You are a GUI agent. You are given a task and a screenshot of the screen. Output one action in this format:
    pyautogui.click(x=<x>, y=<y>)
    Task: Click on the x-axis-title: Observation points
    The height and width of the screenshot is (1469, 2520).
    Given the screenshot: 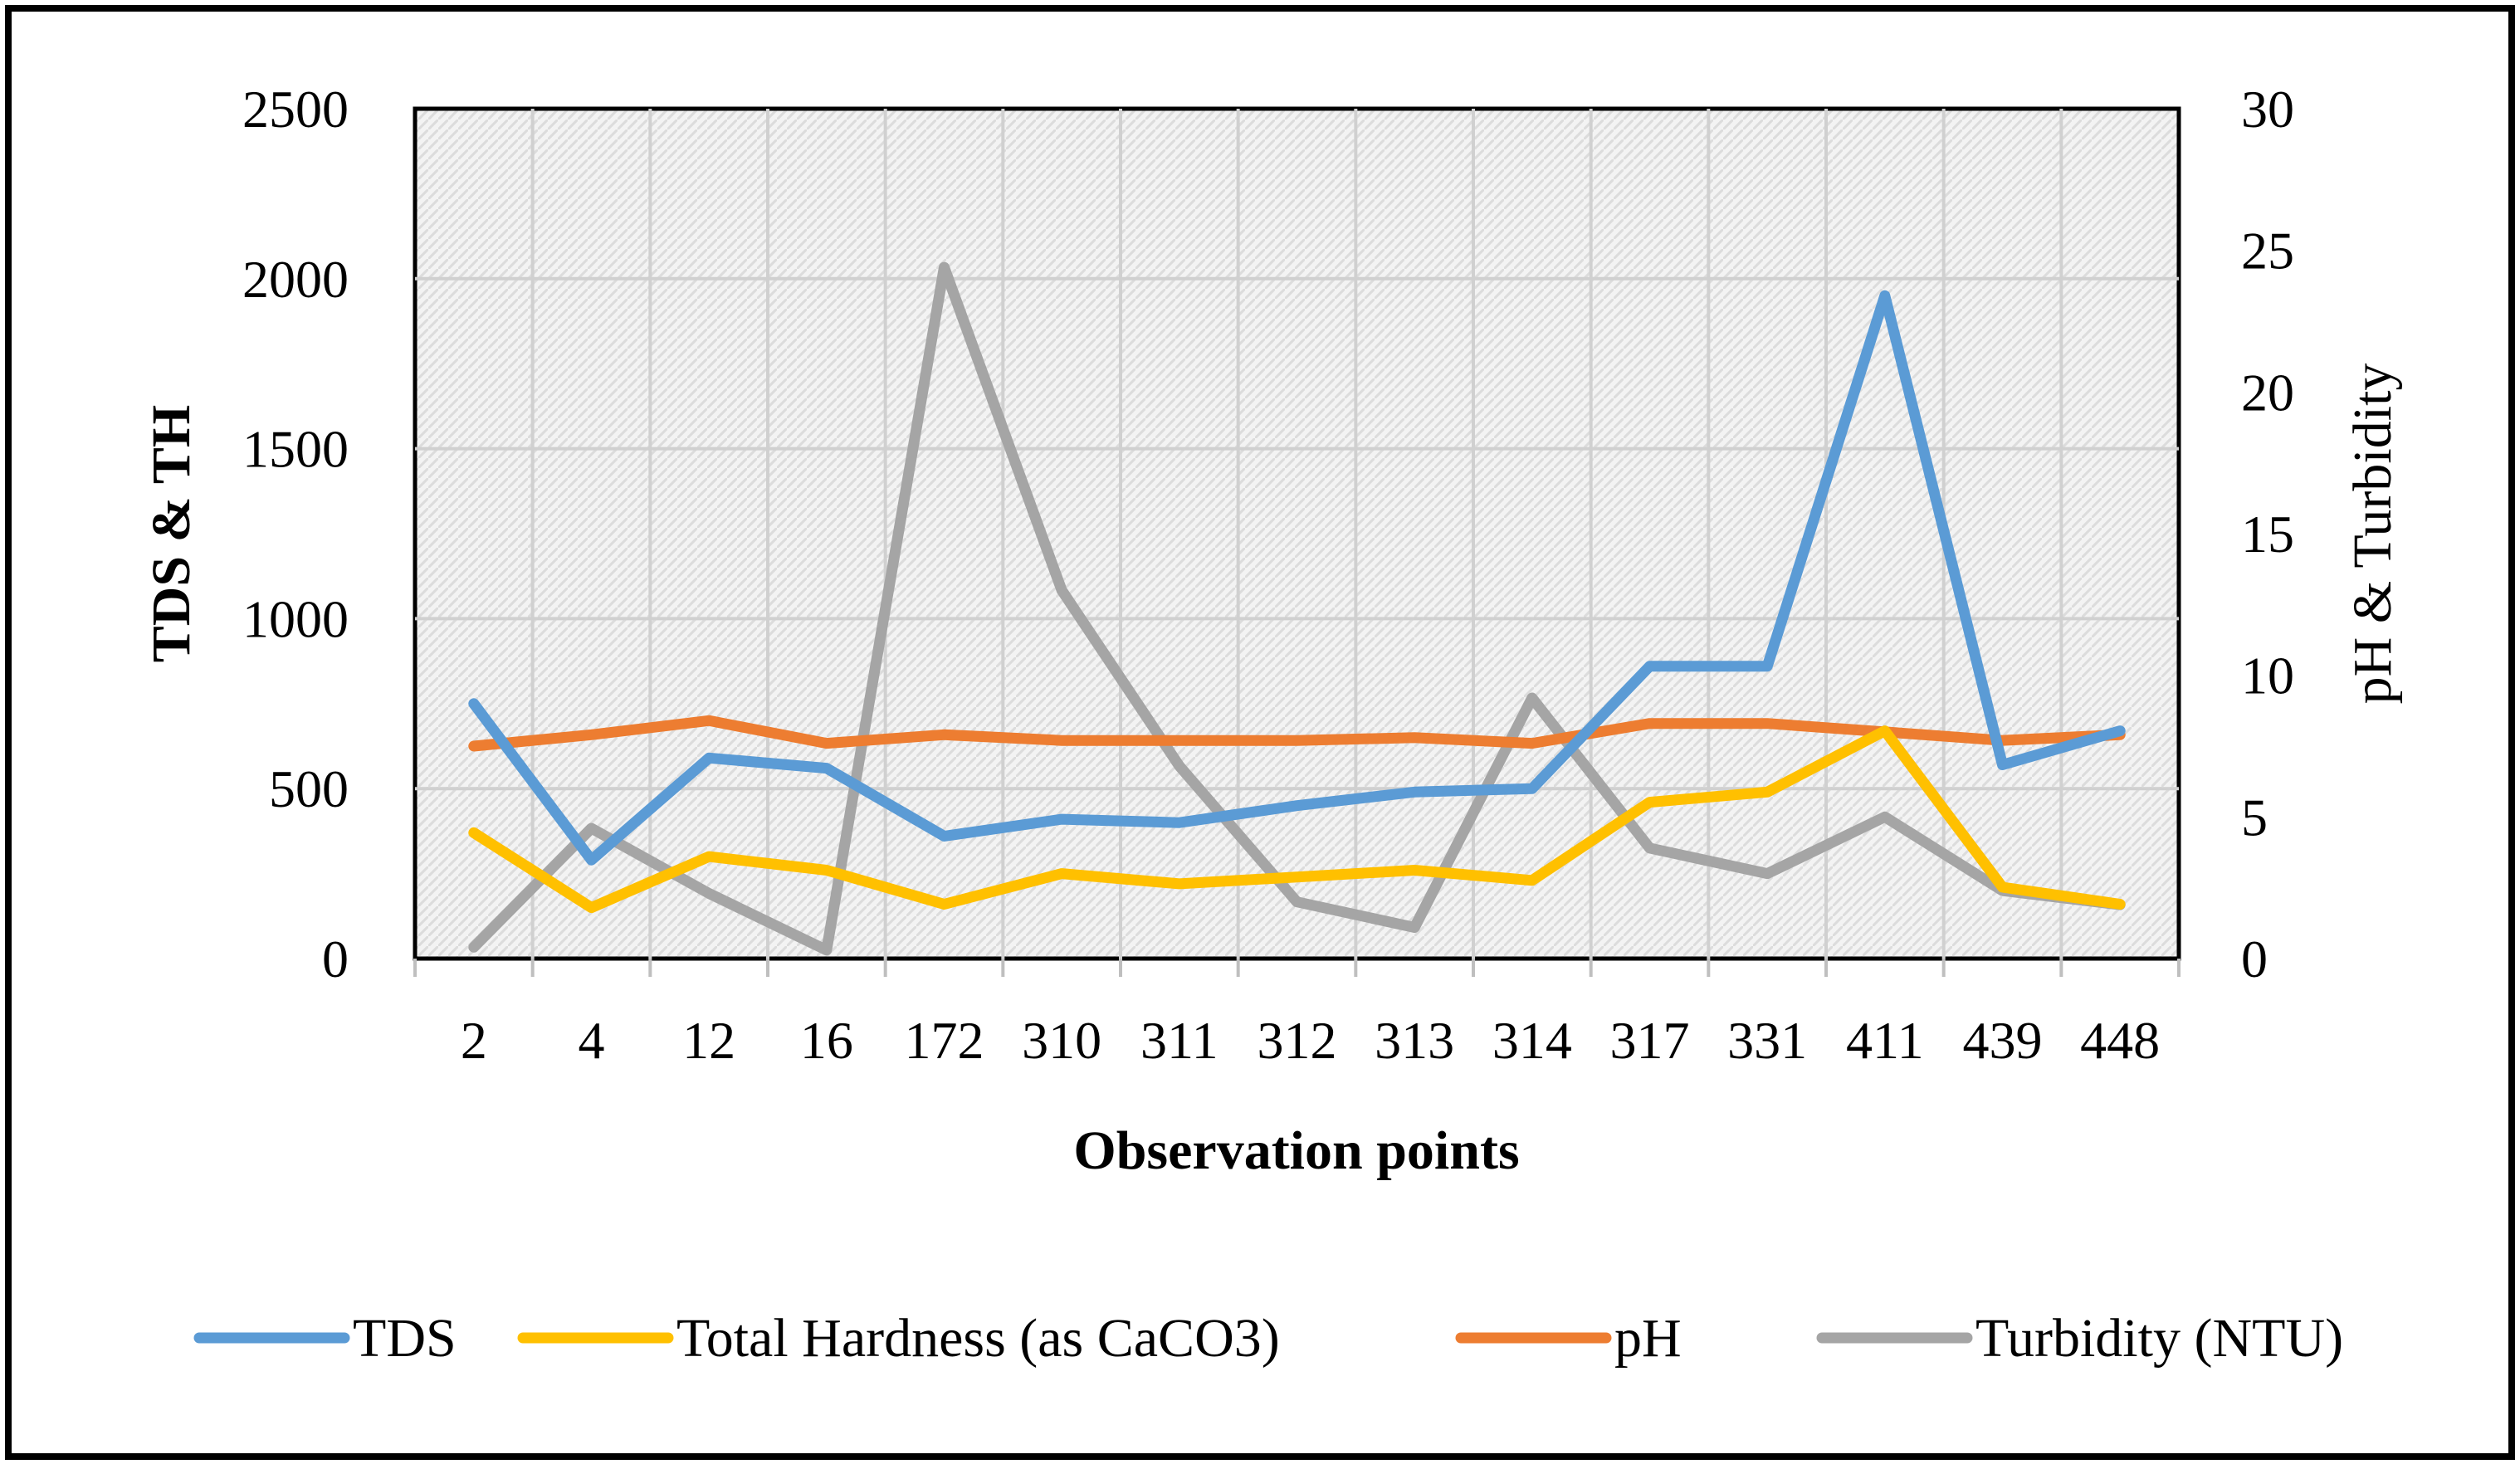 What is the action you would take?
    pyautogui.click(x=1296, y=1150)
    